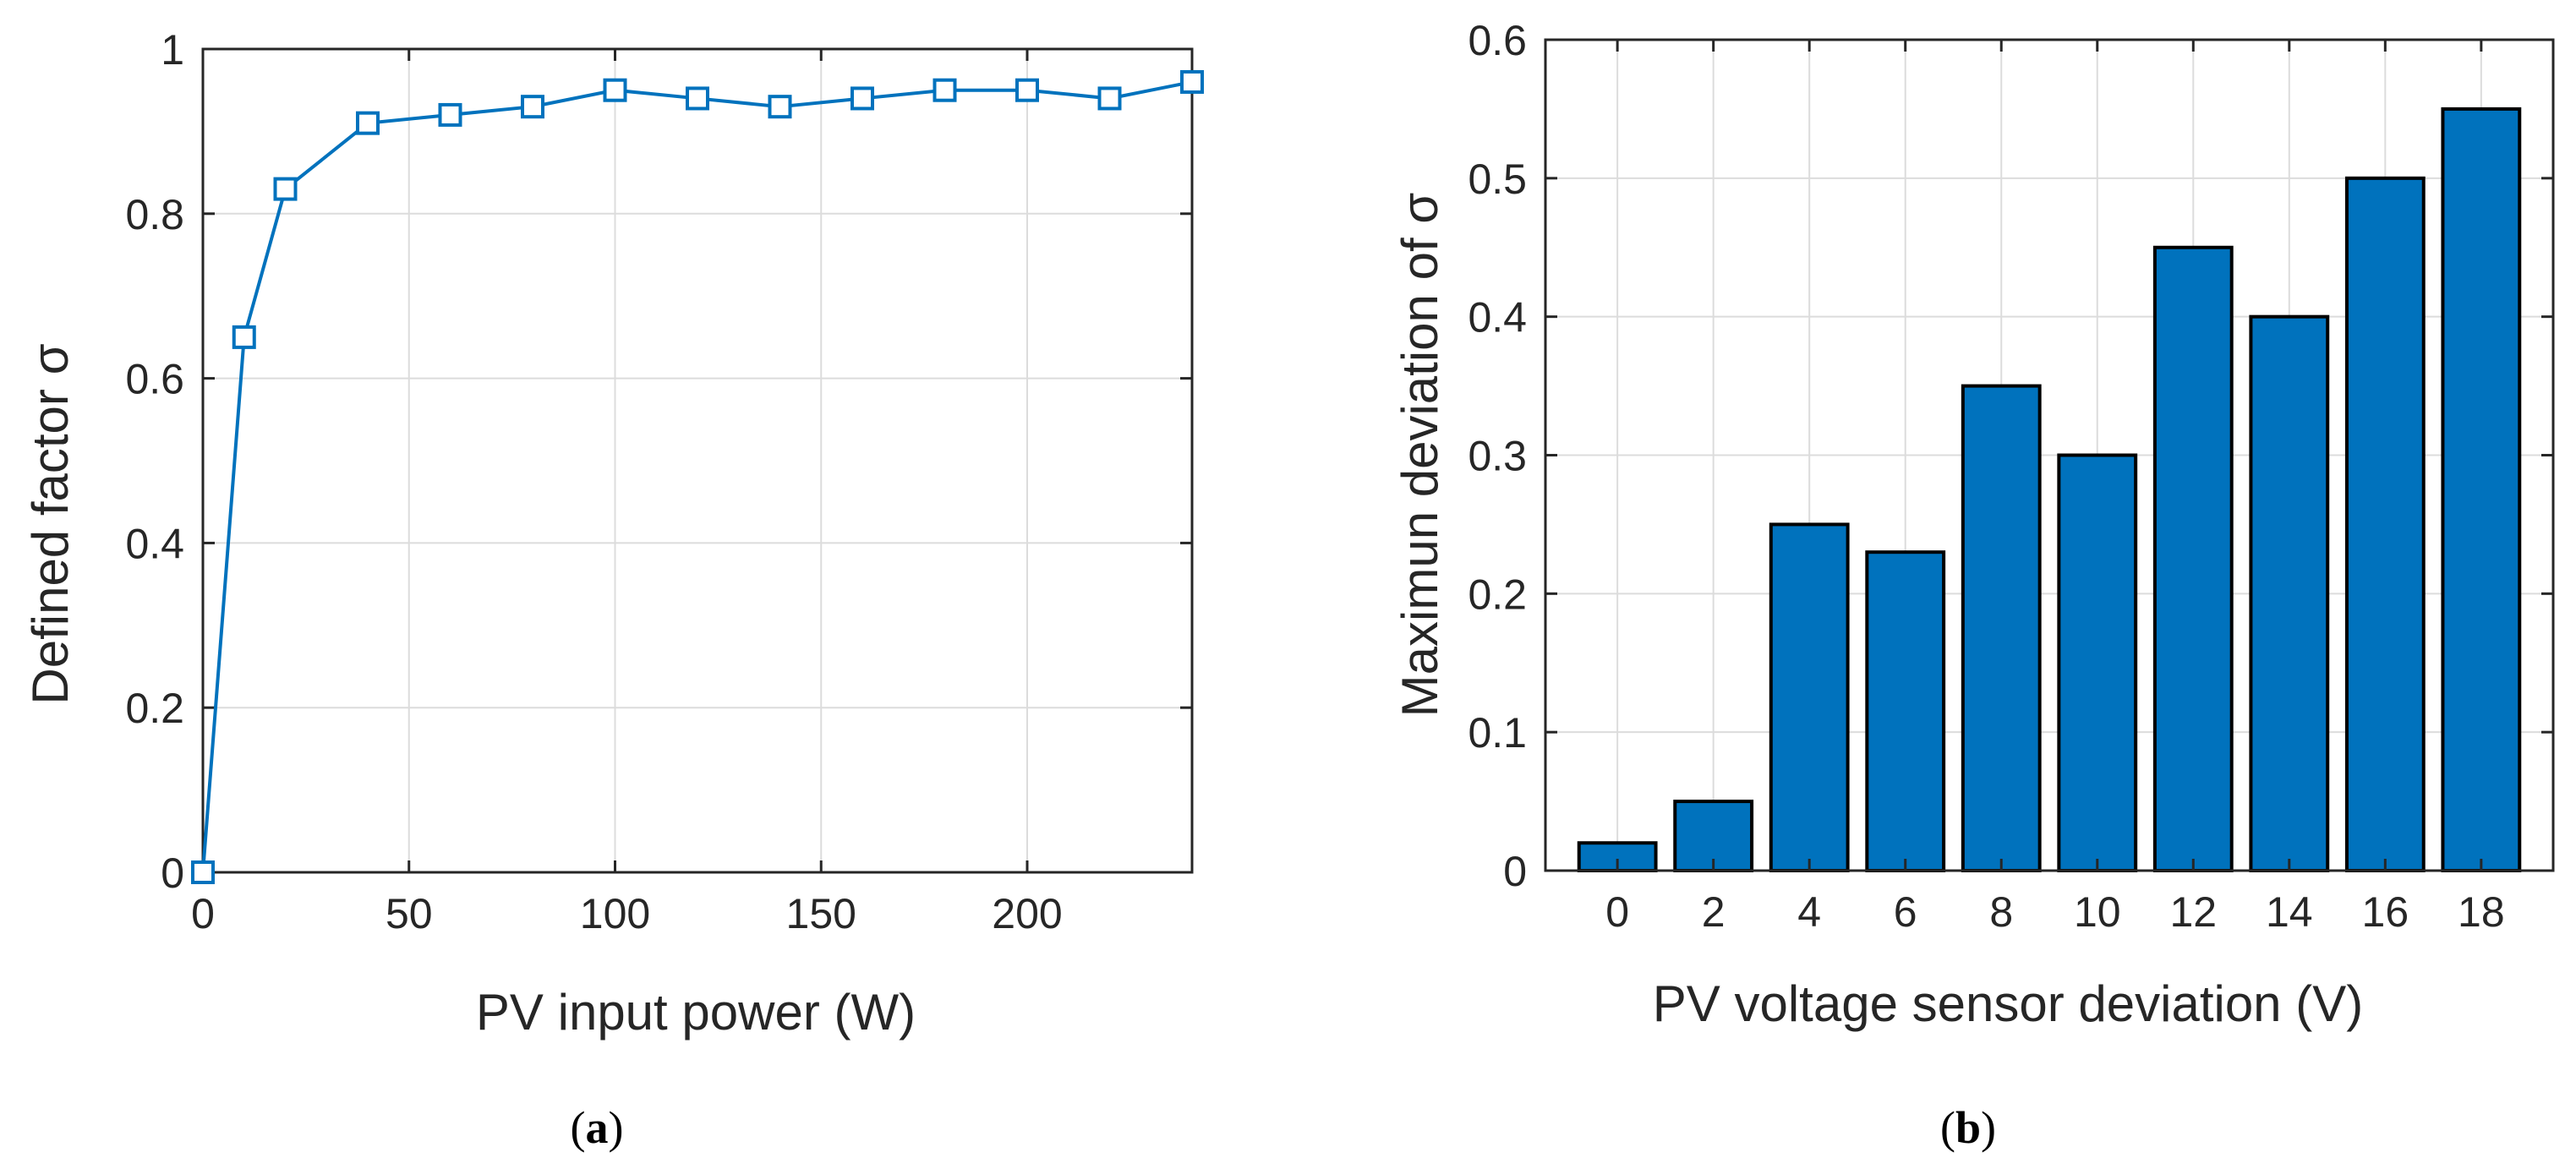 This screenshot has height=1169, width=2576. I want to click on chart-b-x-tick-label-5: 10, so click(2097, 912).